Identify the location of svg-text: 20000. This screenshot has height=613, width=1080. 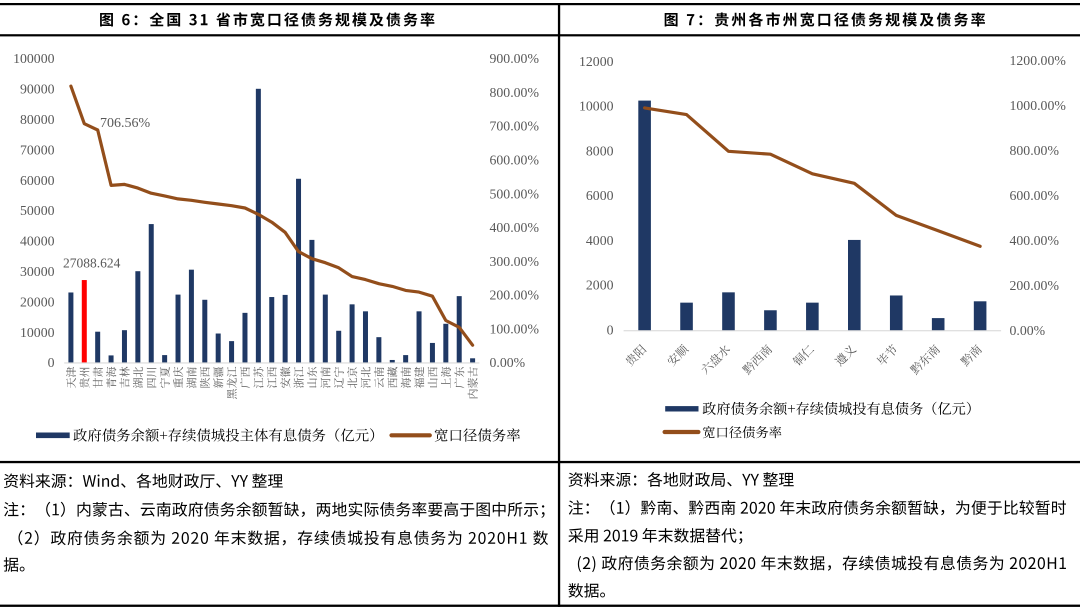
(37, 301).